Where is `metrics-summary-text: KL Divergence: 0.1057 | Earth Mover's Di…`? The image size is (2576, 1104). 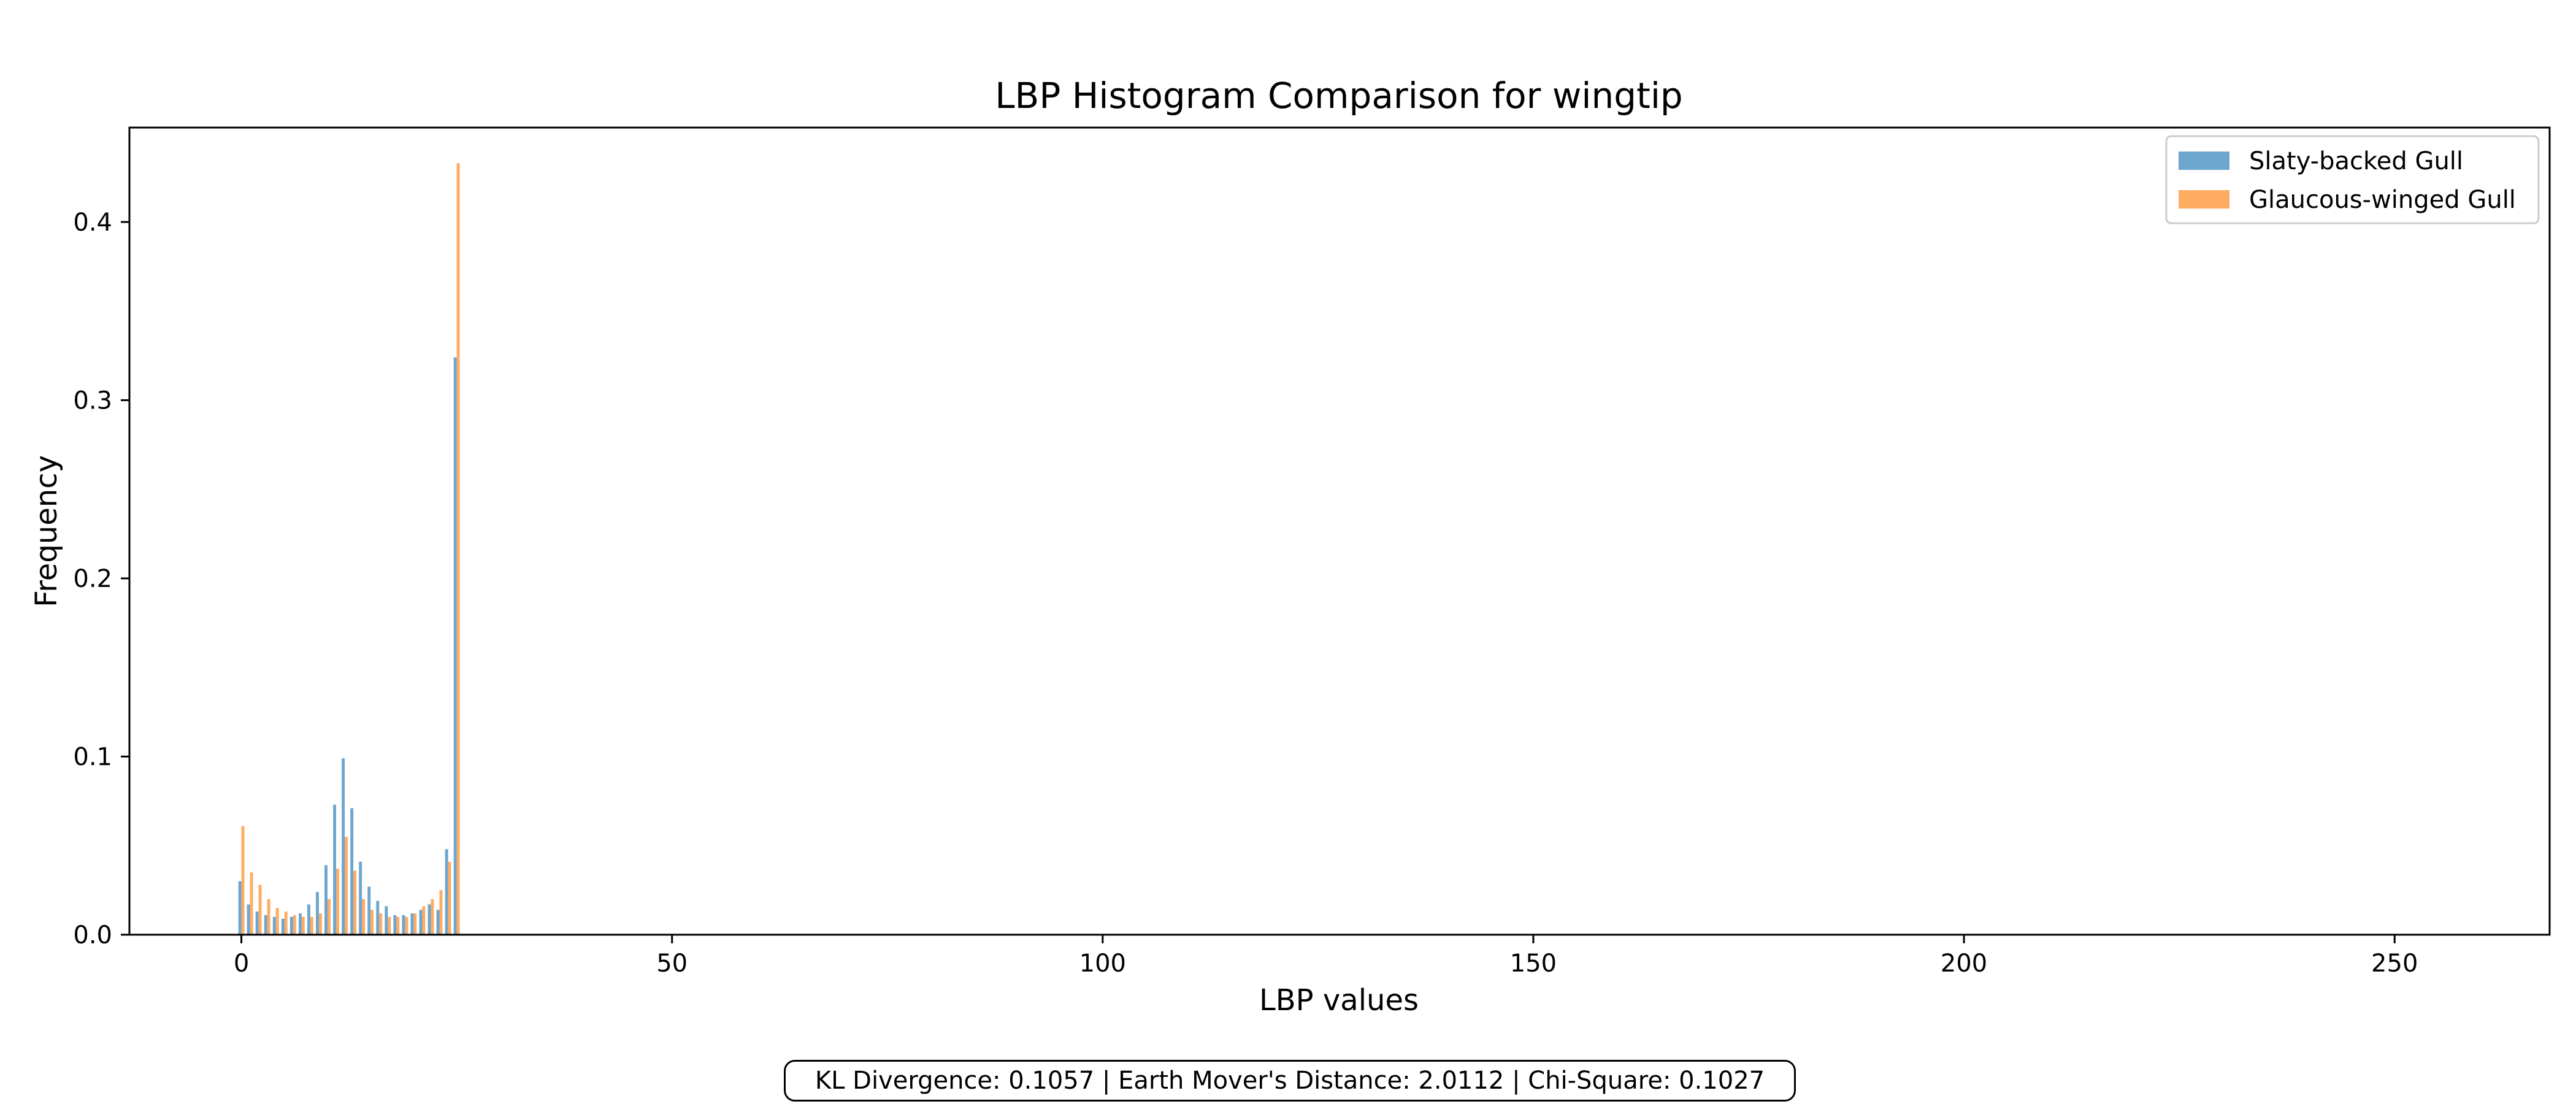 metrics-summary-text: KL Divergence: 0.1057 | Earth Mover's Di… is located at coordinates (1290, 1081).